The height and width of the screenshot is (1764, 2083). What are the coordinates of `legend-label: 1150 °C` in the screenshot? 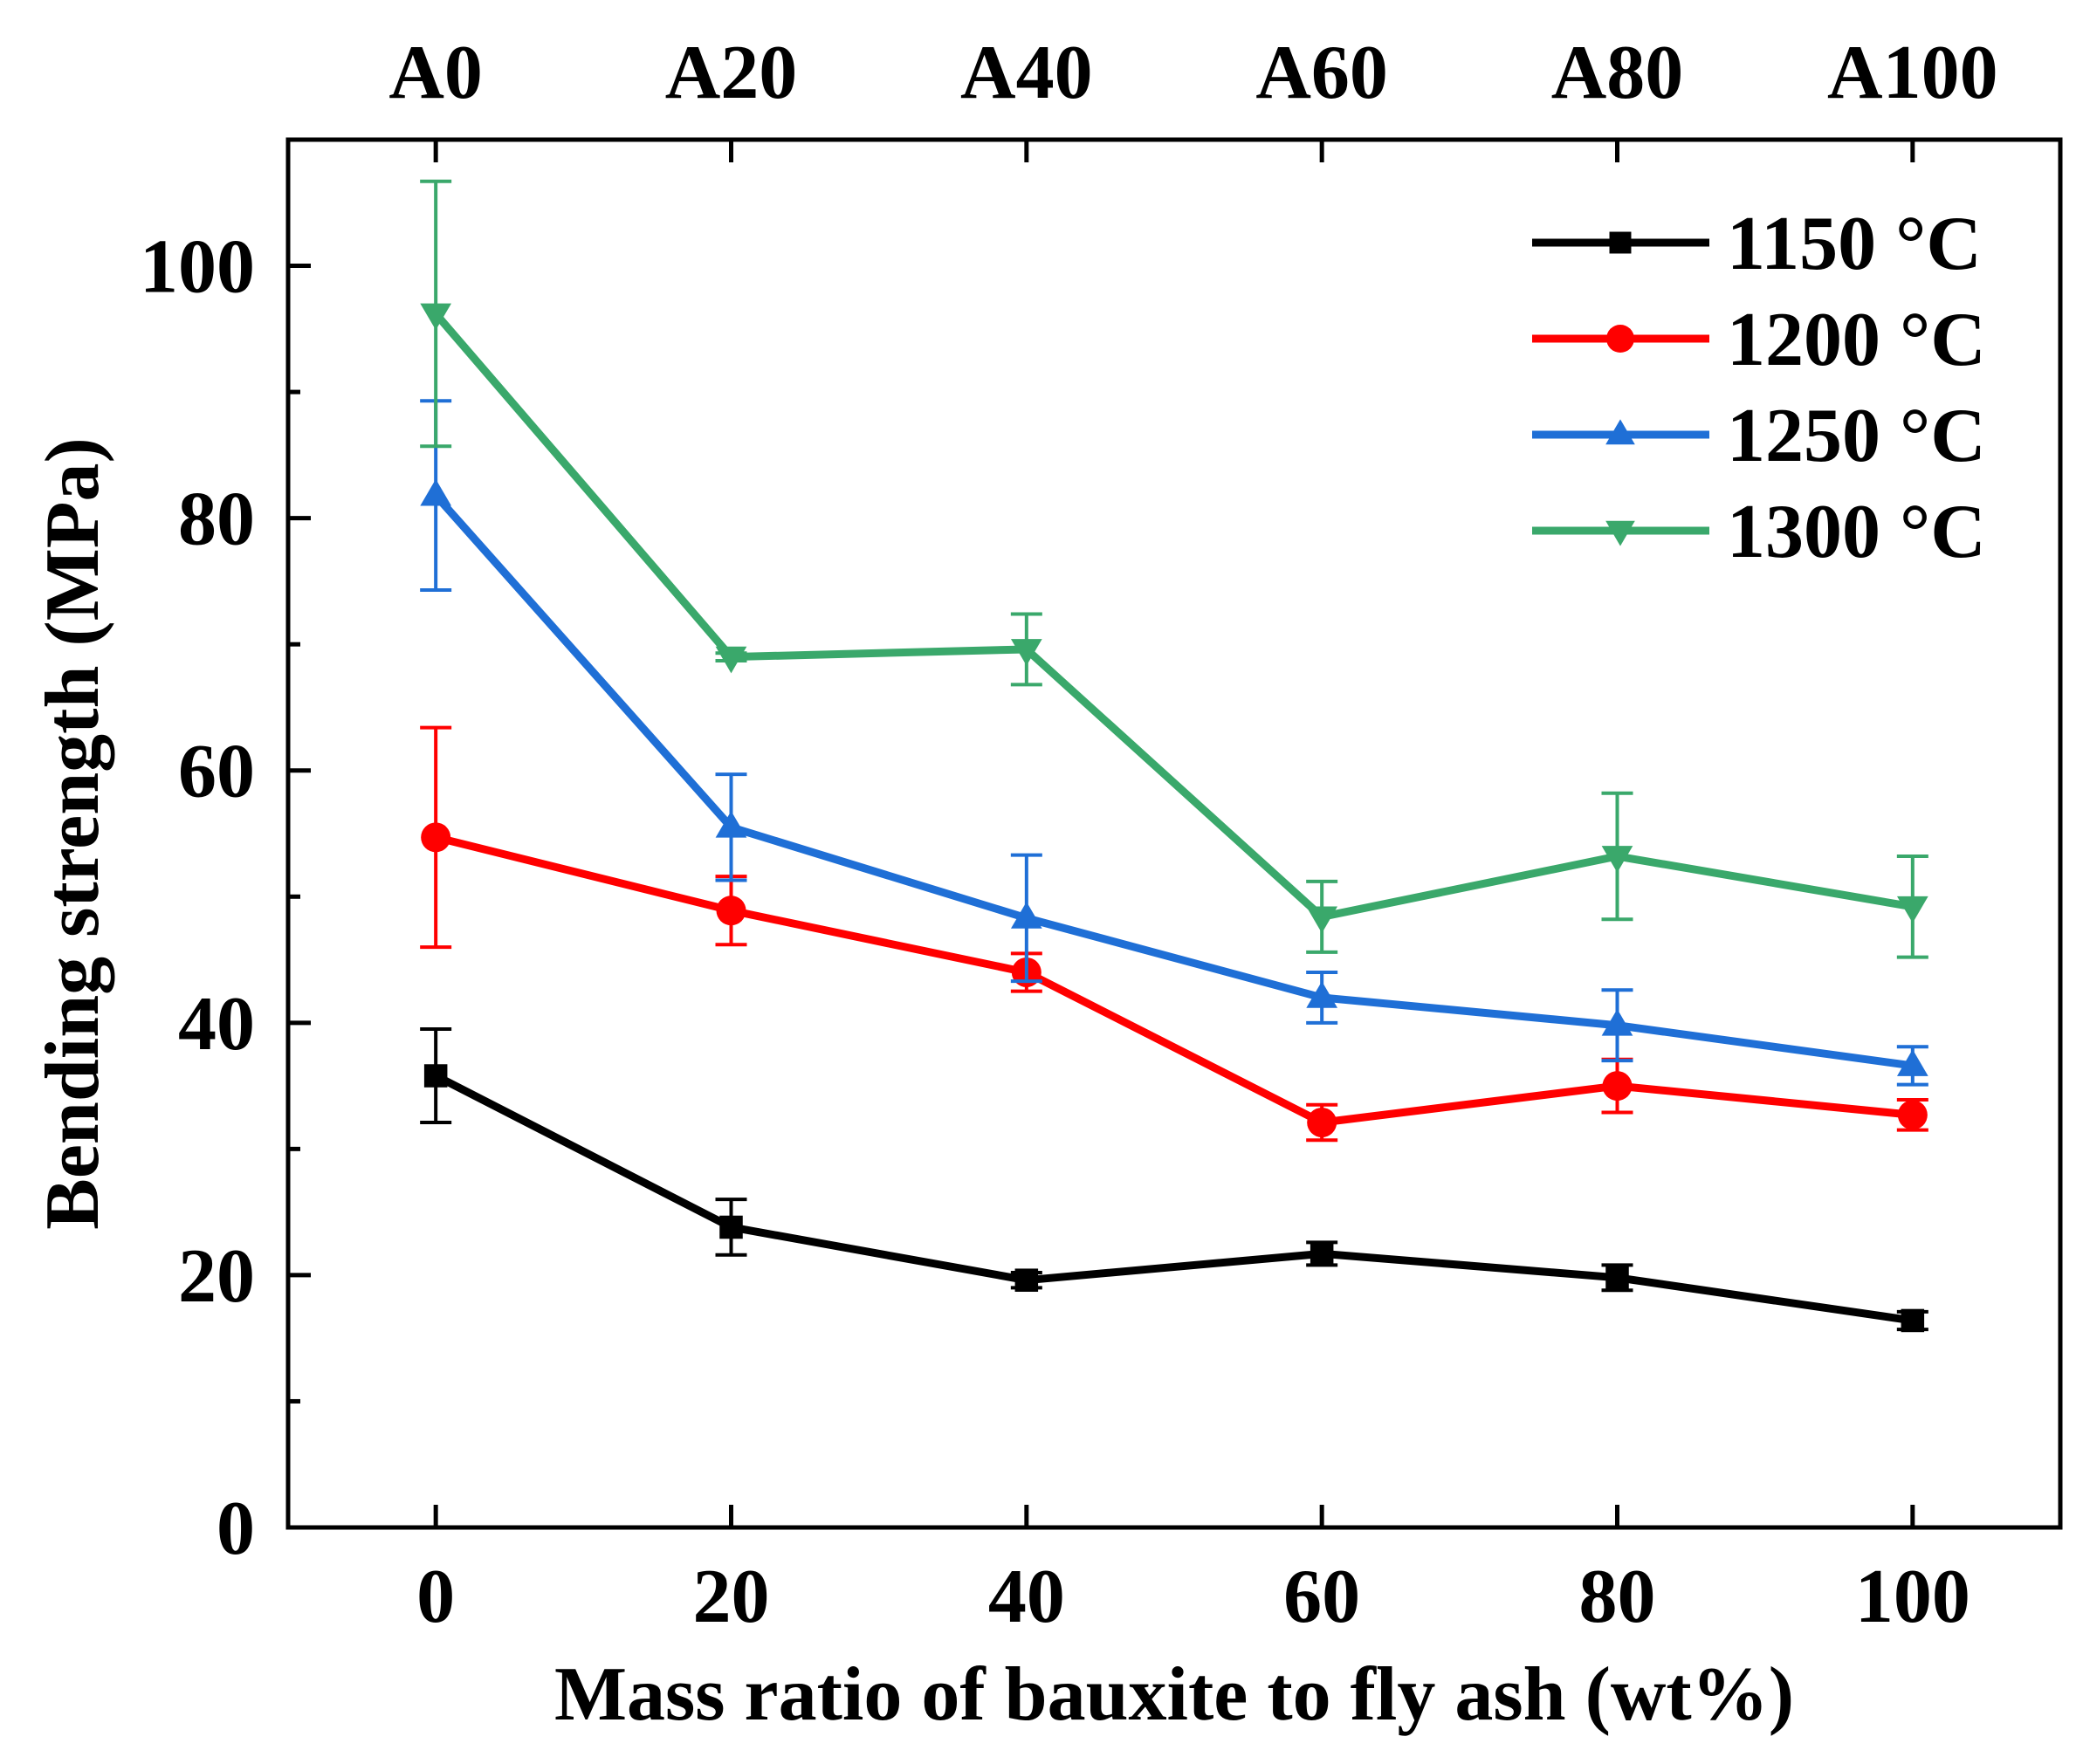 It's located at (1854, 244).